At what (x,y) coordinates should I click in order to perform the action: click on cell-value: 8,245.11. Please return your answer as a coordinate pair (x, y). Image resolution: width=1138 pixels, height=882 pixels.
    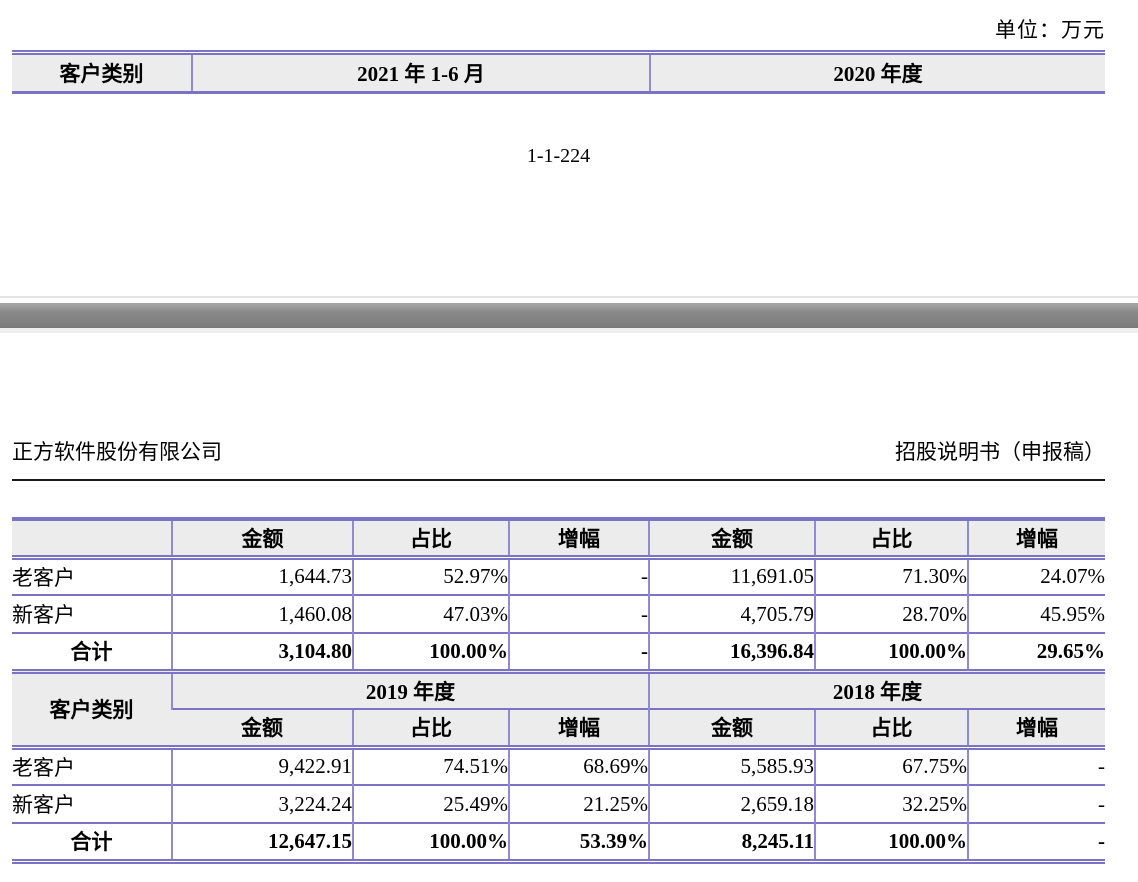
    Looking at the image, I should click on (731, 843).